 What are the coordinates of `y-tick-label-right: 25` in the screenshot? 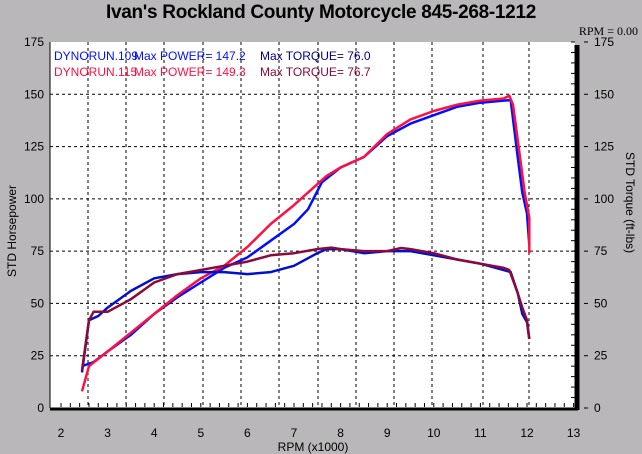 It's located at (601, 356).